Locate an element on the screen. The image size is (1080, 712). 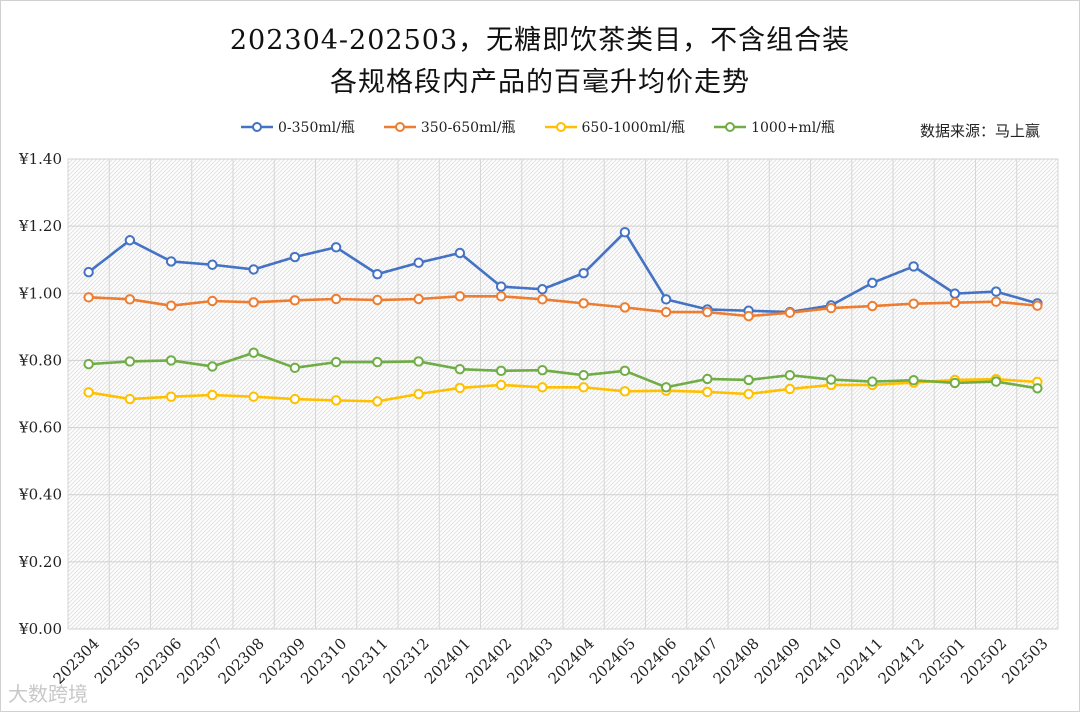
y-tick-label: ¥1.00 is located at coordinates (40, 293).